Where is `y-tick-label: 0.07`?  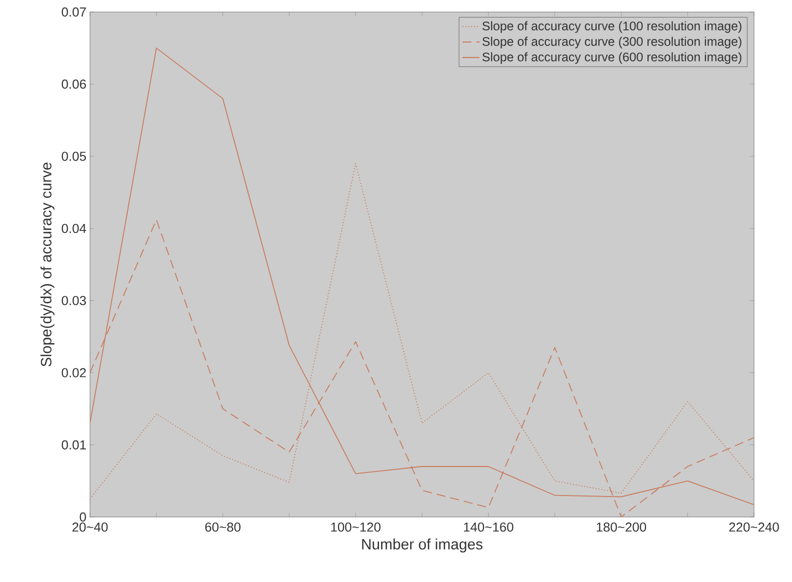
y-tick-label: 0.07 is located at coordinates (74, 12).